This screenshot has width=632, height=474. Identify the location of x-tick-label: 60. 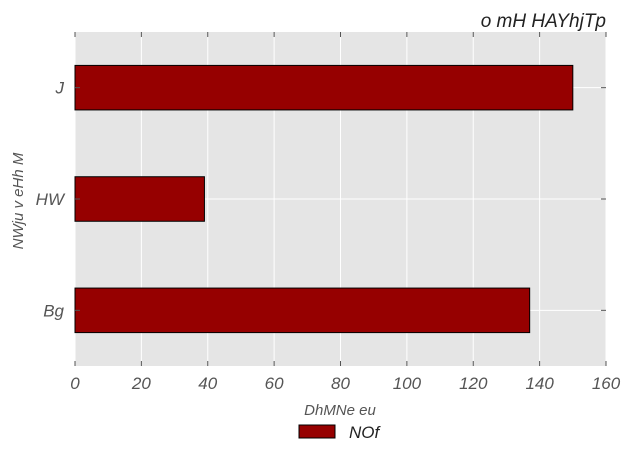
(274, 383).